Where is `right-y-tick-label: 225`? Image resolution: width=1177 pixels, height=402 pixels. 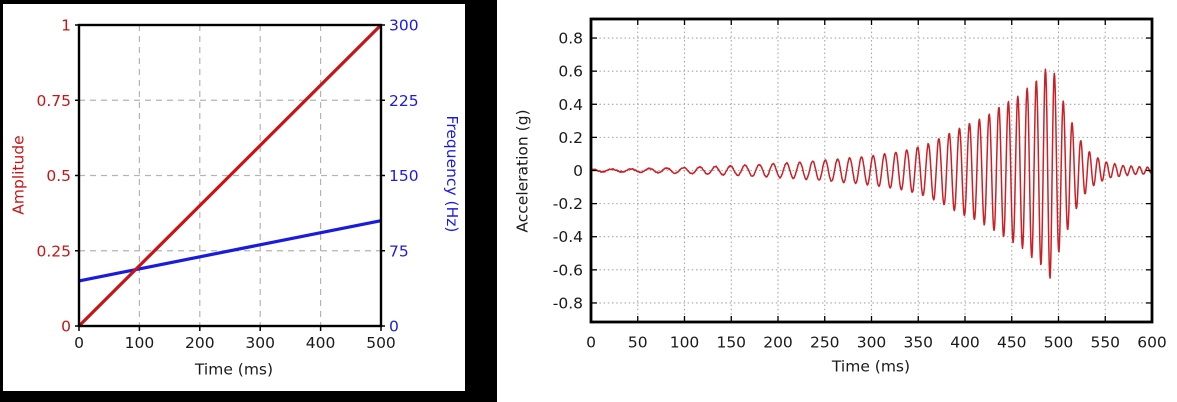 right-y-tick-label: 225 is located at coordinates (404, 101).